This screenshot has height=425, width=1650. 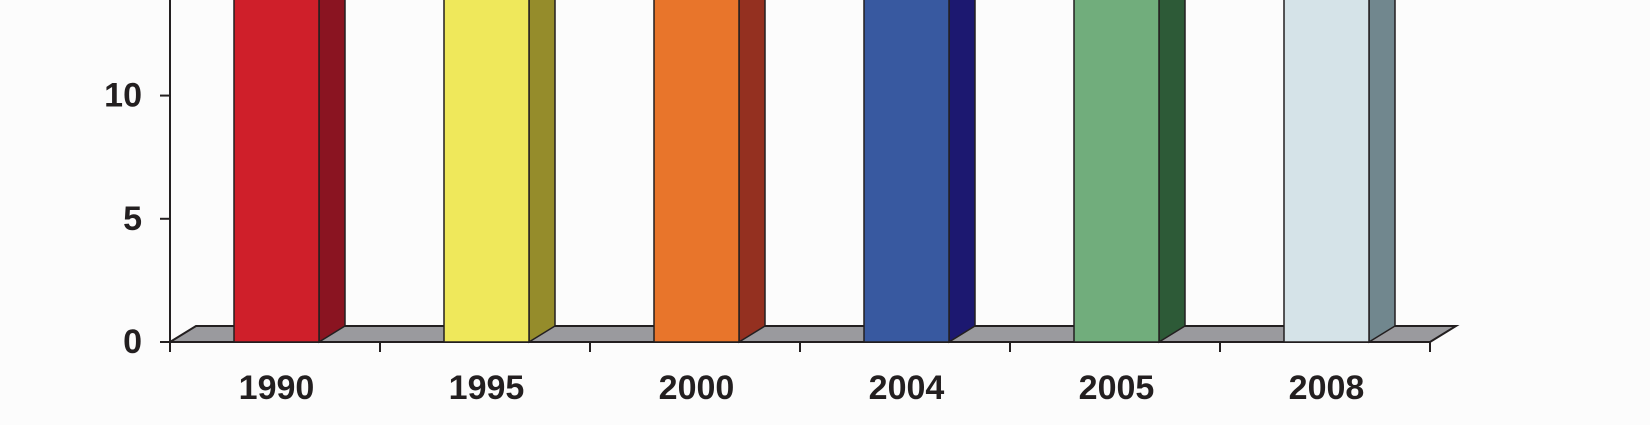 I want to click on x-tick-label: 2000, so click(x=697, y=388).